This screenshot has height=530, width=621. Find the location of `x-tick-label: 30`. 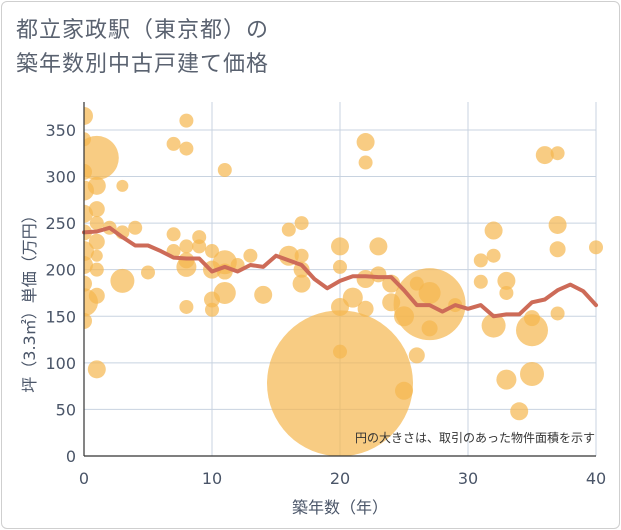

x-tick-label: 30 is located at coordinates (468, 478).